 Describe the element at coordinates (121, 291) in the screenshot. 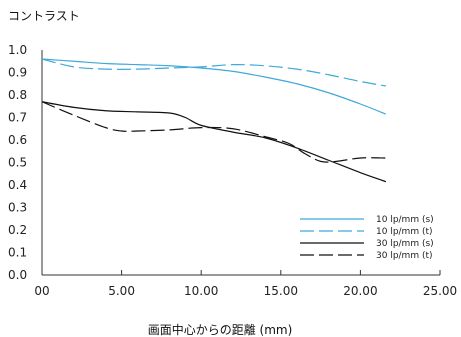

I see `x-tick-label: 5.00` at that location.